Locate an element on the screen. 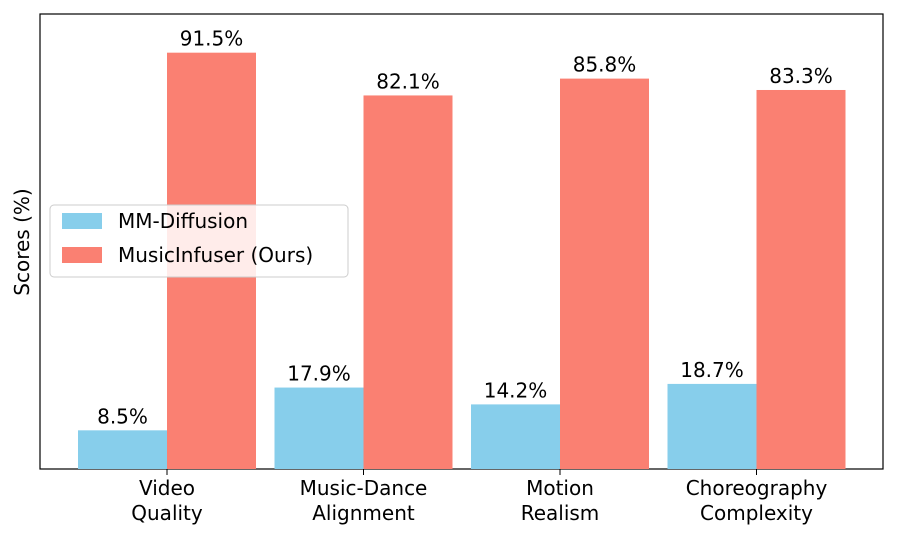 The height and width of the screenshot is (538, 897). data-label-musicinfuser-1: 82.1% is located at coordinates (408, 81).